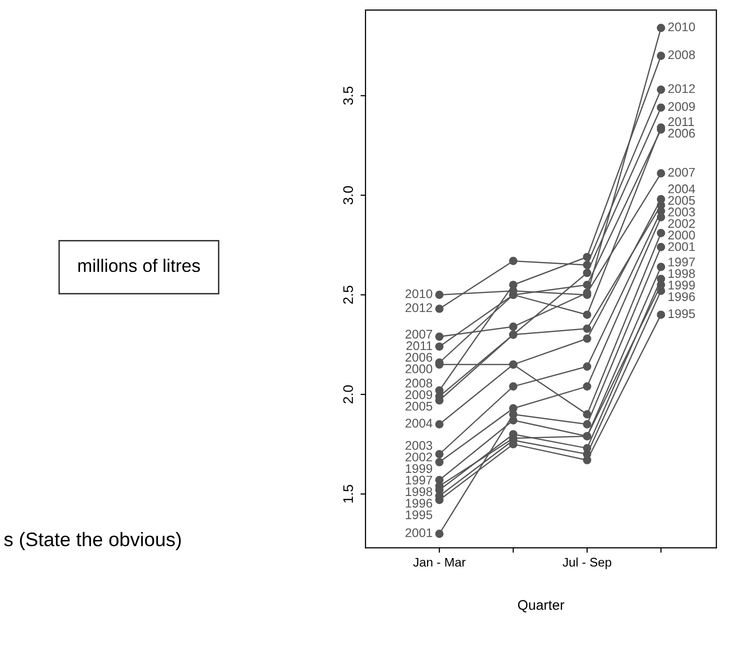  I want to click on text: 2012, so click(681, 89).